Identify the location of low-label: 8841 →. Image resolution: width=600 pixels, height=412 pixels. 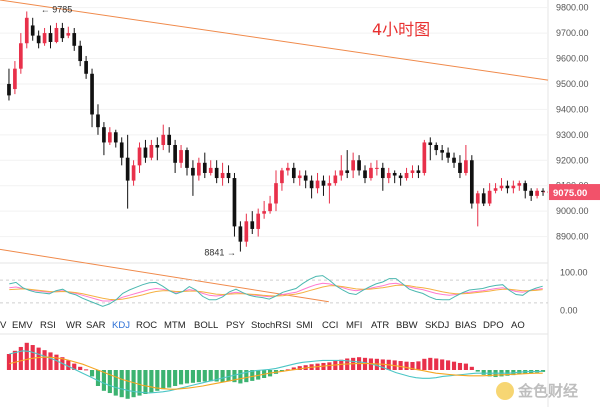
(220, 253).